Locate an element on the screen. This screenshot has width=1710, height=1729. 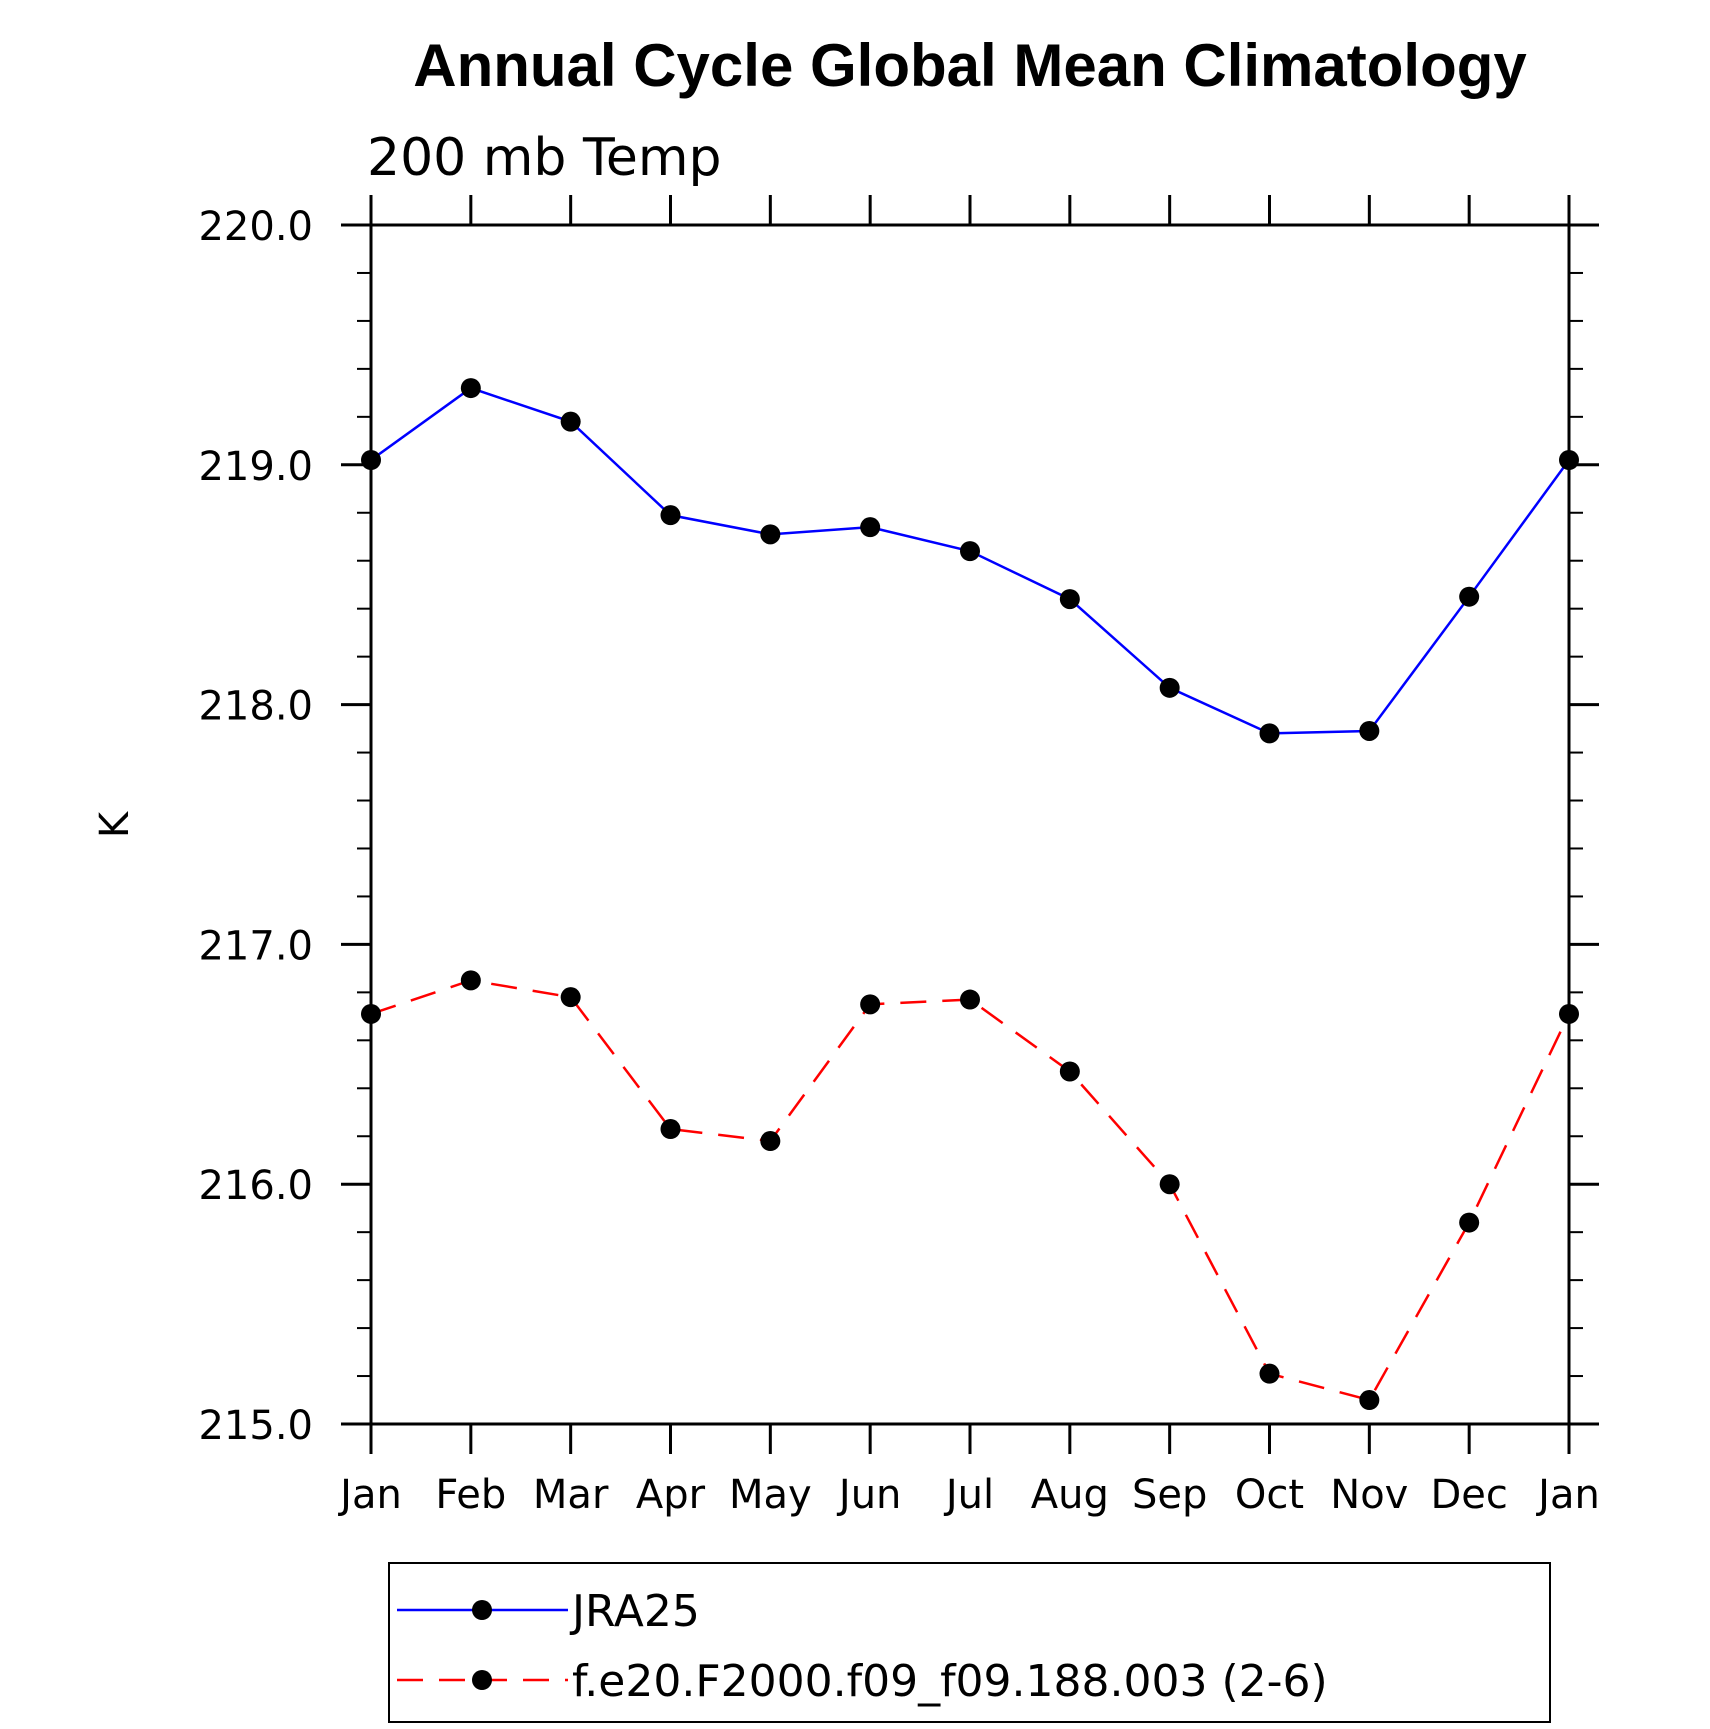
y-tick-label: 220.0 is located at coordinates (255, 227).